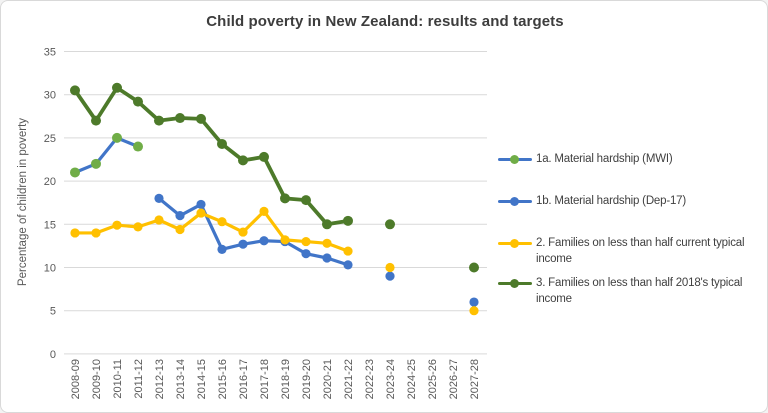  Describe the element at coordinates (97, 379) in the screenshot. I see `x-tick-label: 2009-10` at that location.